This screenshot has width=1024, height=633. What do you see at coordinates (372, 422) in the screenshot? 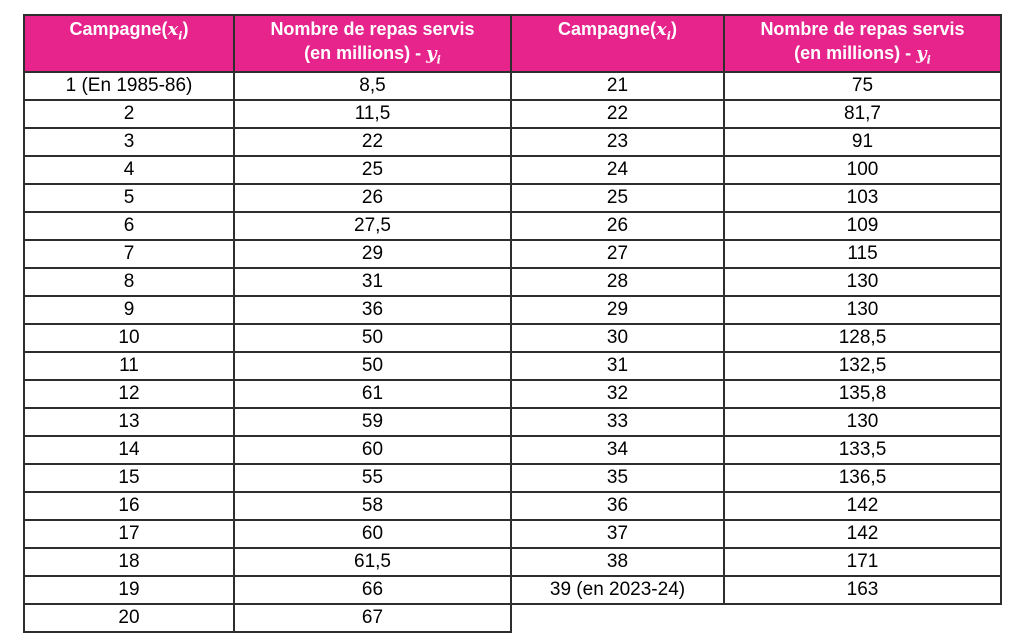
I see `repas-cell: 59` at bounding box center [372, 422].